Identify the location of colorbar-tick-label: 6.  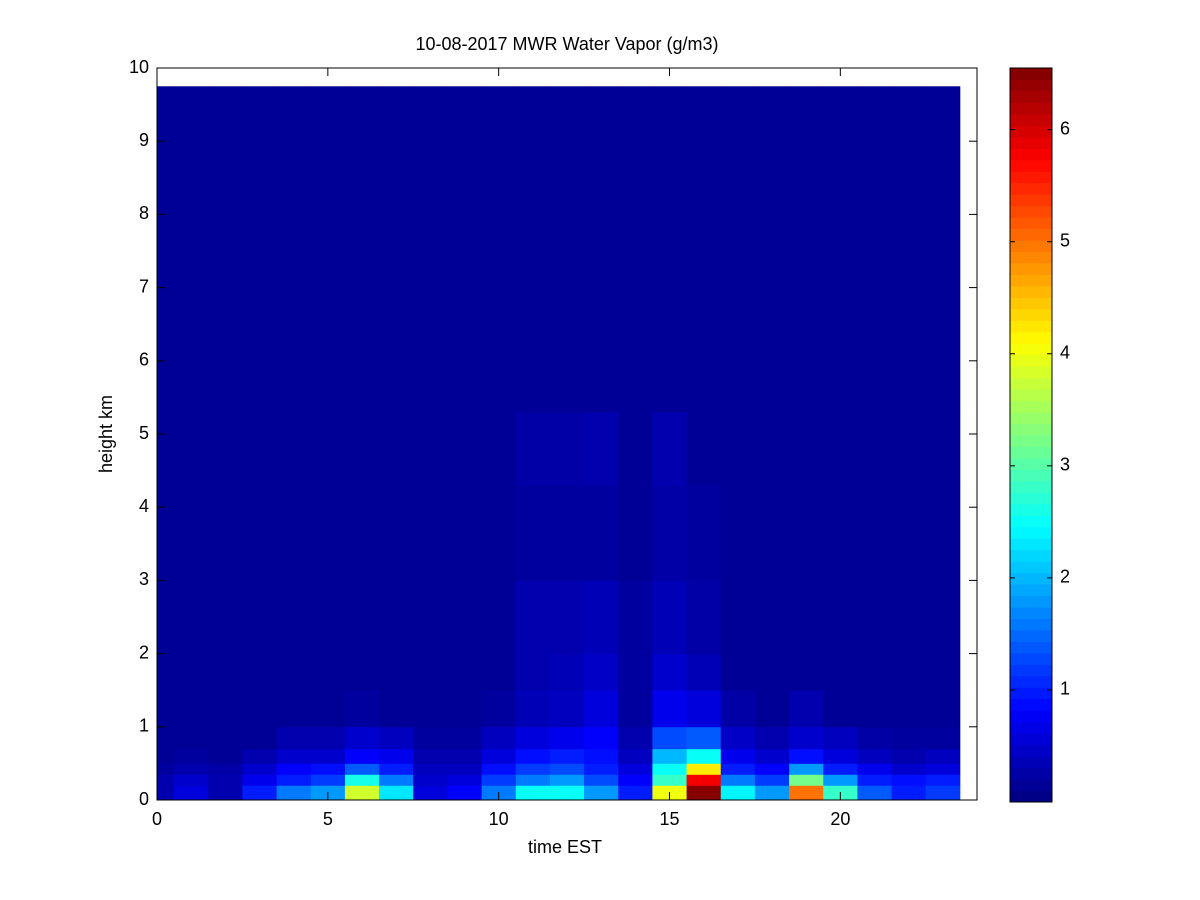
(1065, 128).